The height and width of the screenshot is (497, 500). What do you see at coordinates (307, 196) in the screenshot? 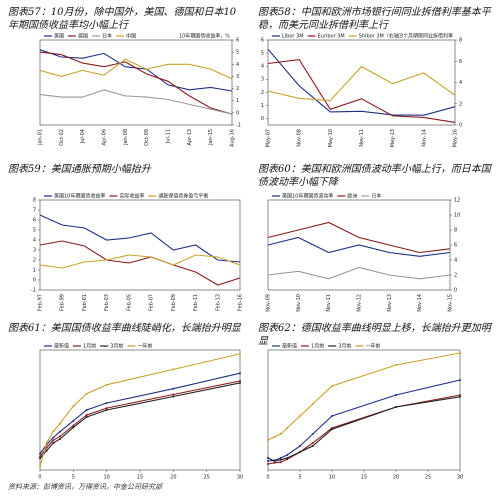
I see `legend-label: 美国10年期国债波动率` at bounding box center [307, 196].